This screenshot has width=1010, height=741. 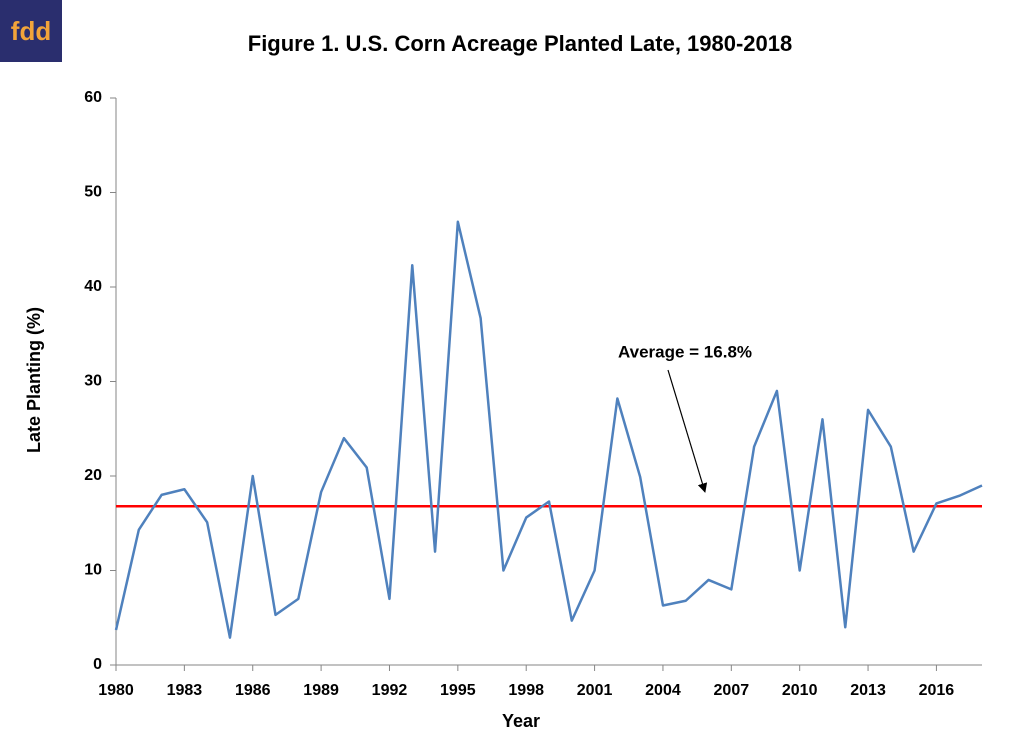 I want to click on annotation-arrow, so click(x=687, y=431).